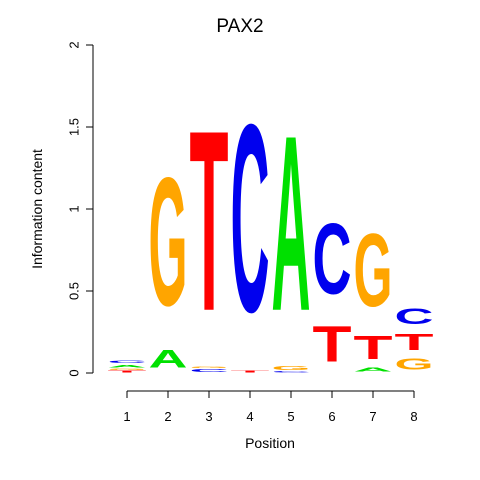  I want to click on logo-column-2: AG, so click(168, 257).